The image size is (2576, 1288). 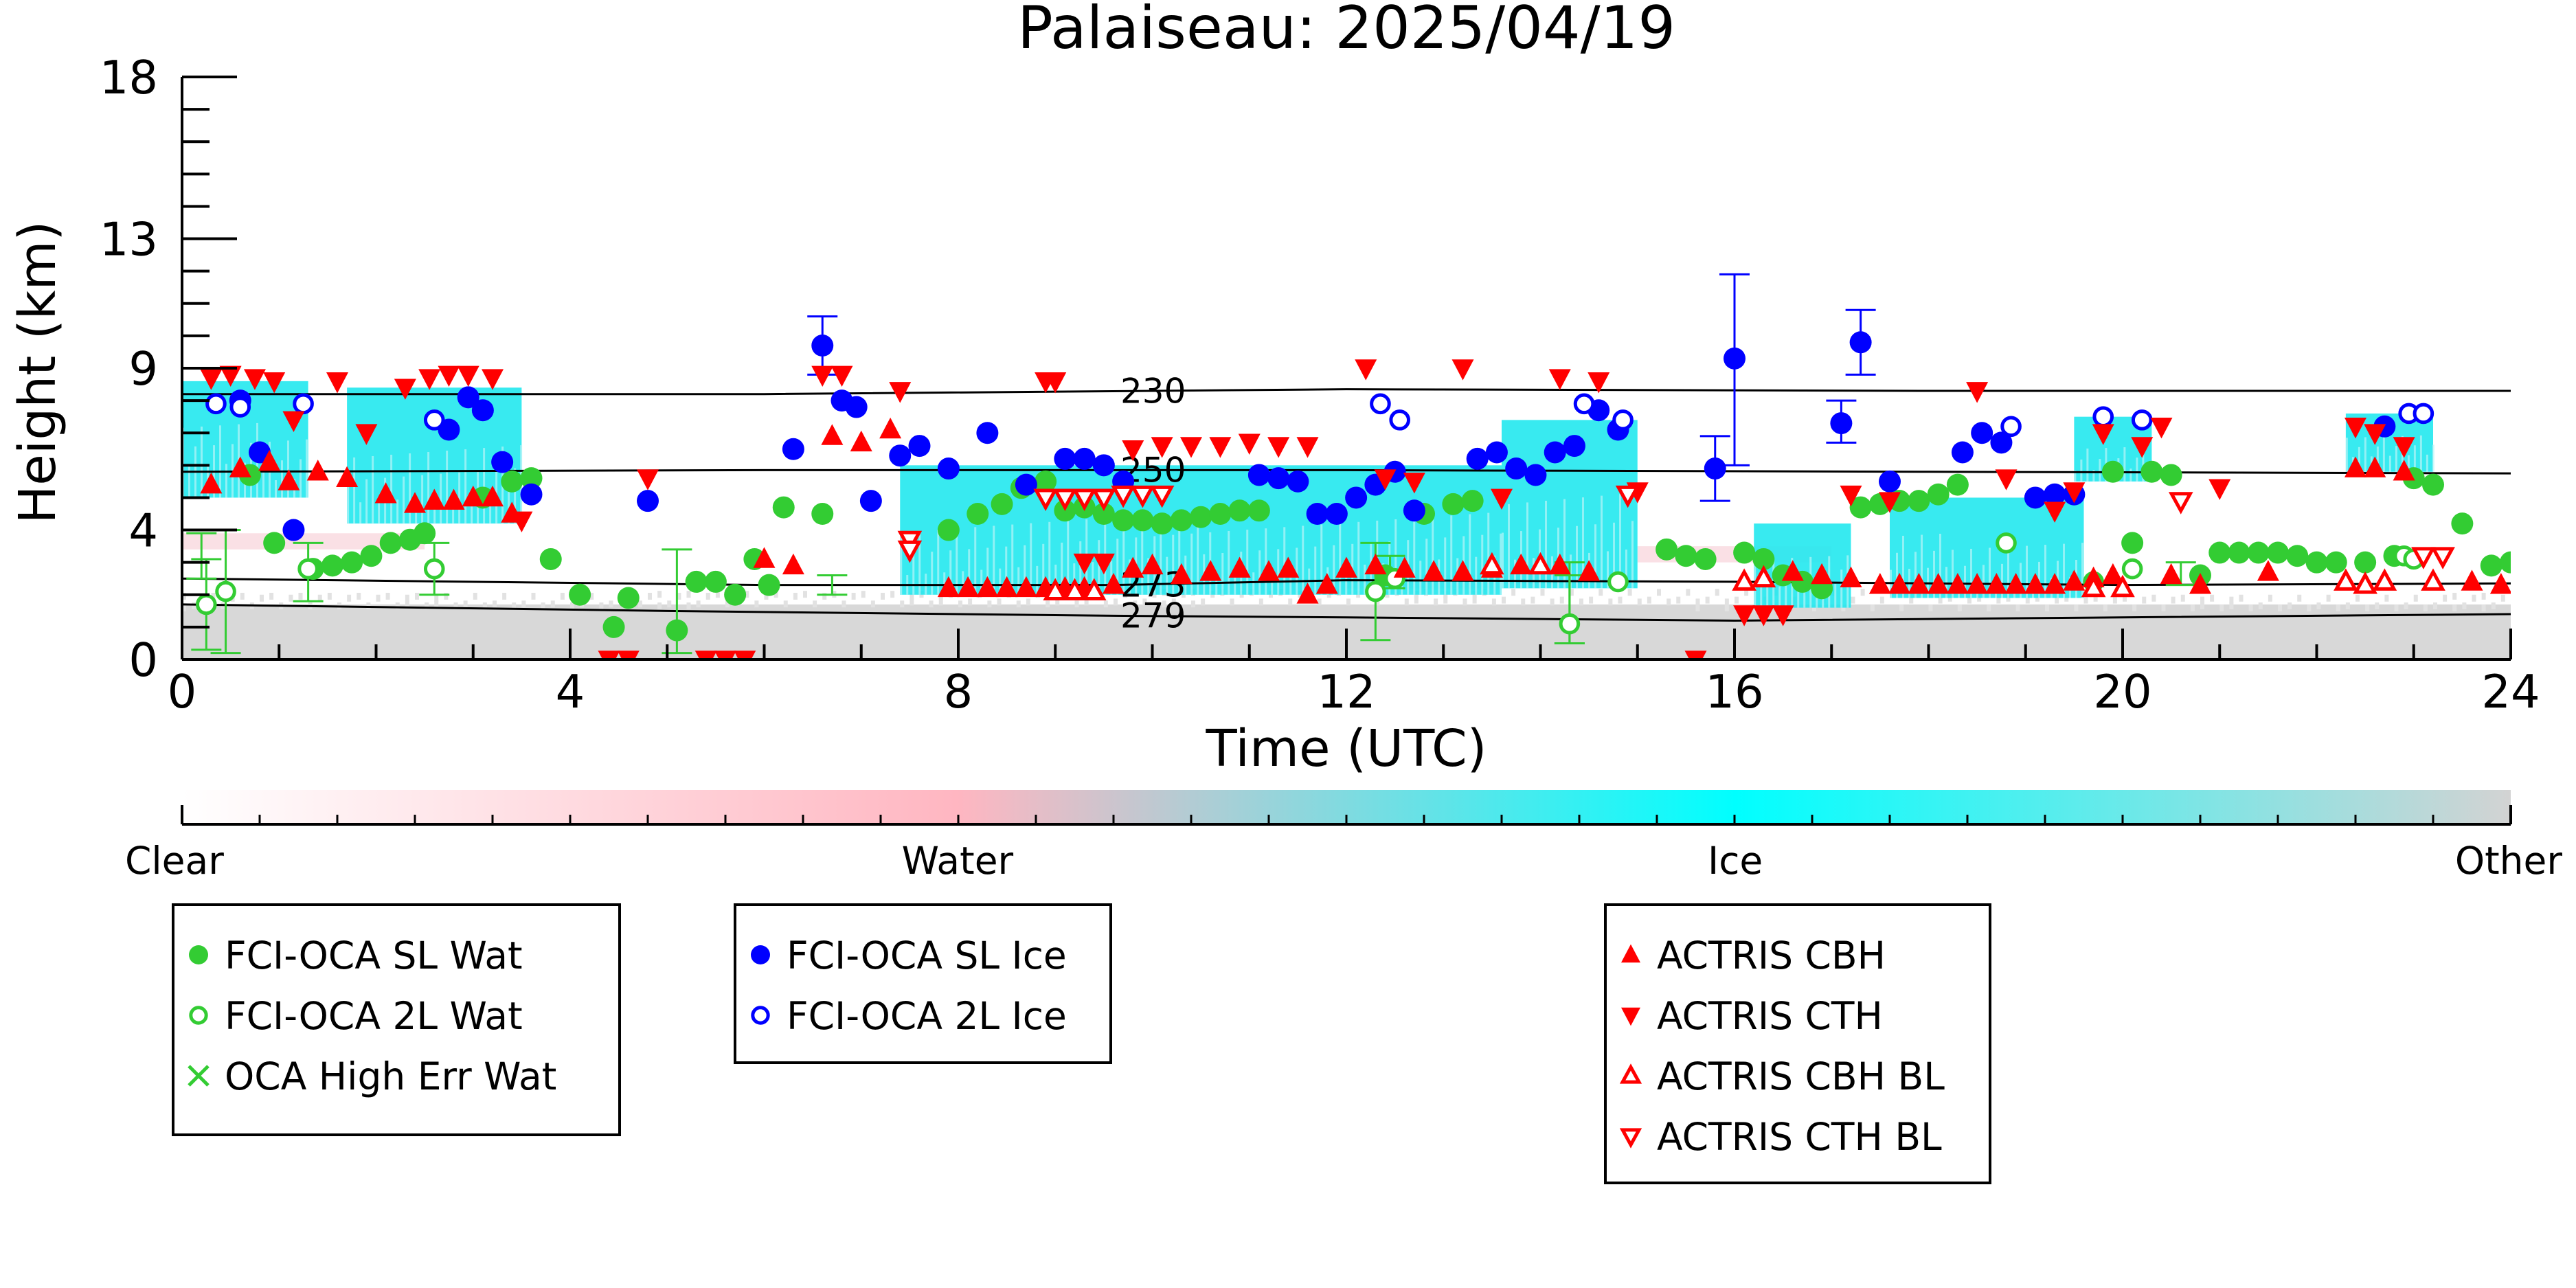 What do you see at coordinates (958, 861) in the screenshot?
I see `colorbar-label-water: Water` at bounding box center [958, 861].